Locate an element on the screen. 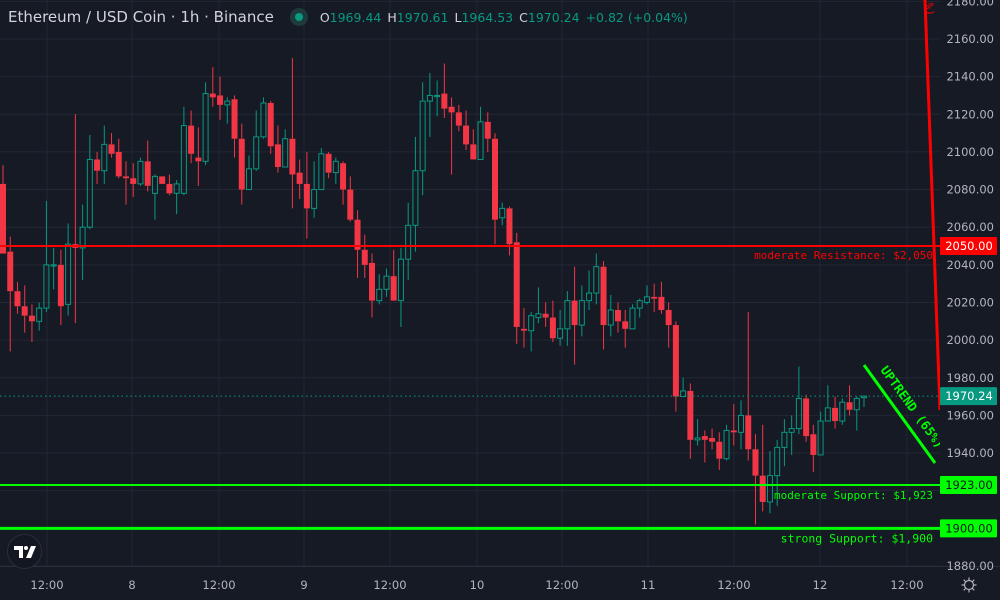  time-tick-label: 9 is located at coordinates (303, 585).